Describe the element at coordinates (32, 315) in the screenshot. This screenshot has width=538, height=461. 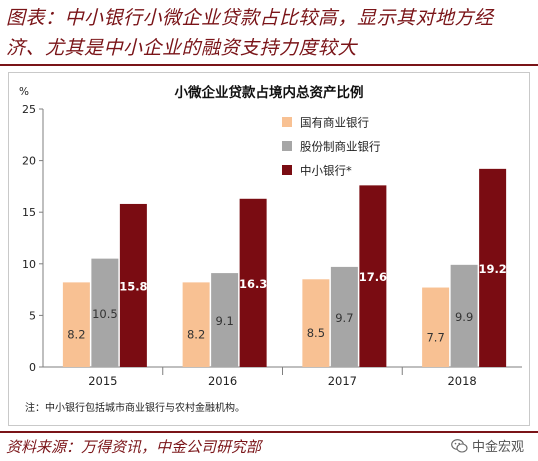
I see `y-tick-label: 5` at that location.